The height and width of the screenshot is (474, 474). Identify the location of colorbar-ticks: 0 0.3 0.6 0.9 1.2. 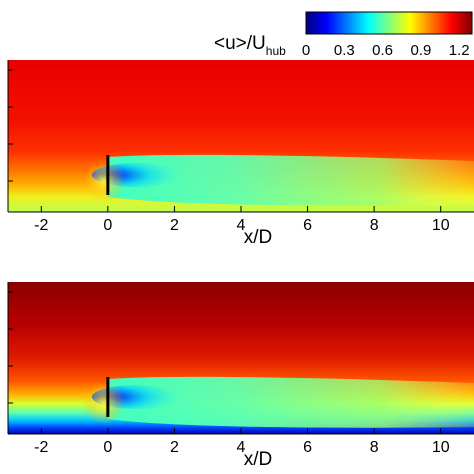
(386, 50).